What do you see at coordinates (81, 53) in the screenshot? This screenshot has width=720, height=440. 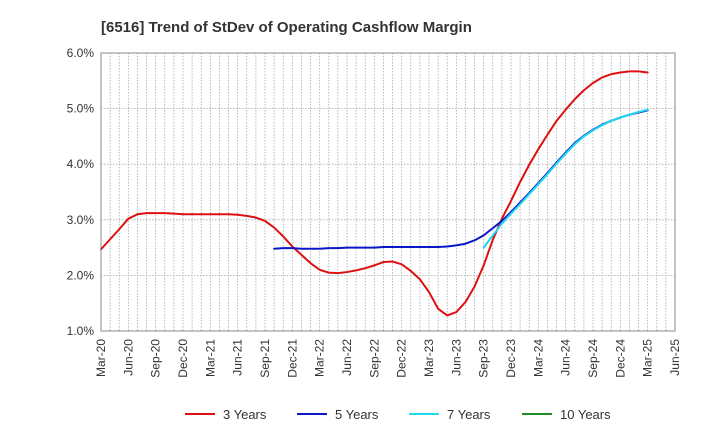 I see `y-tick-label: 6.0%` at bounding box center [81, 53].